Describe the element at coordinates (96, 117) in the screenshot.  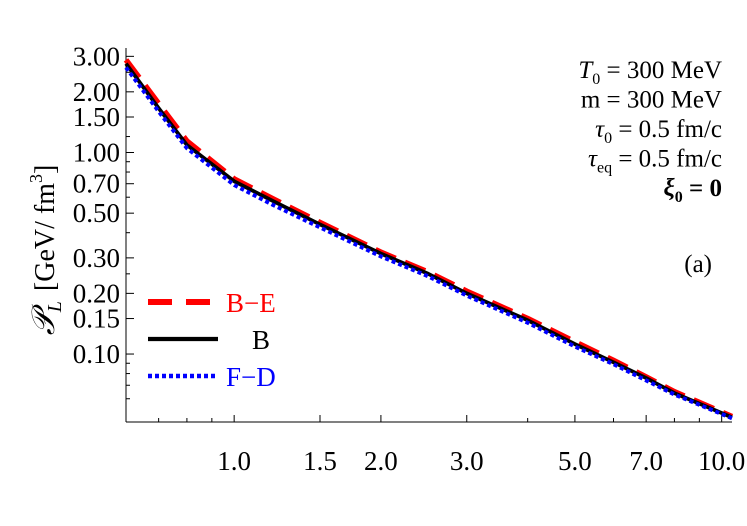
I see `y-tick-label: 1.50` at that location.